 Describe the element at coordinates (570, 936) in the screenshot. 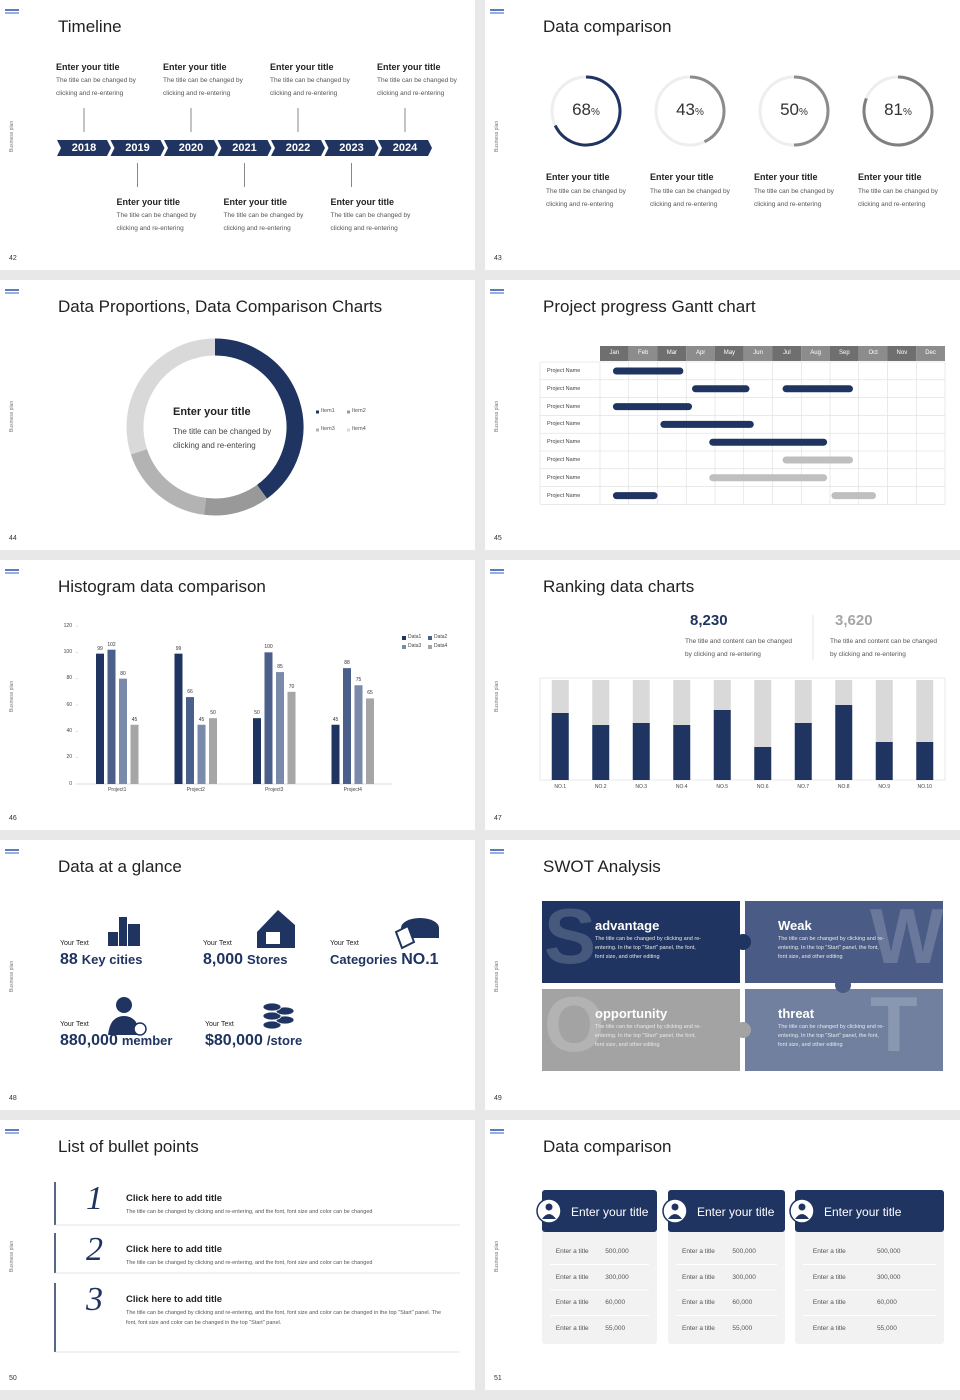

I see `swot-letter: S` at that location.